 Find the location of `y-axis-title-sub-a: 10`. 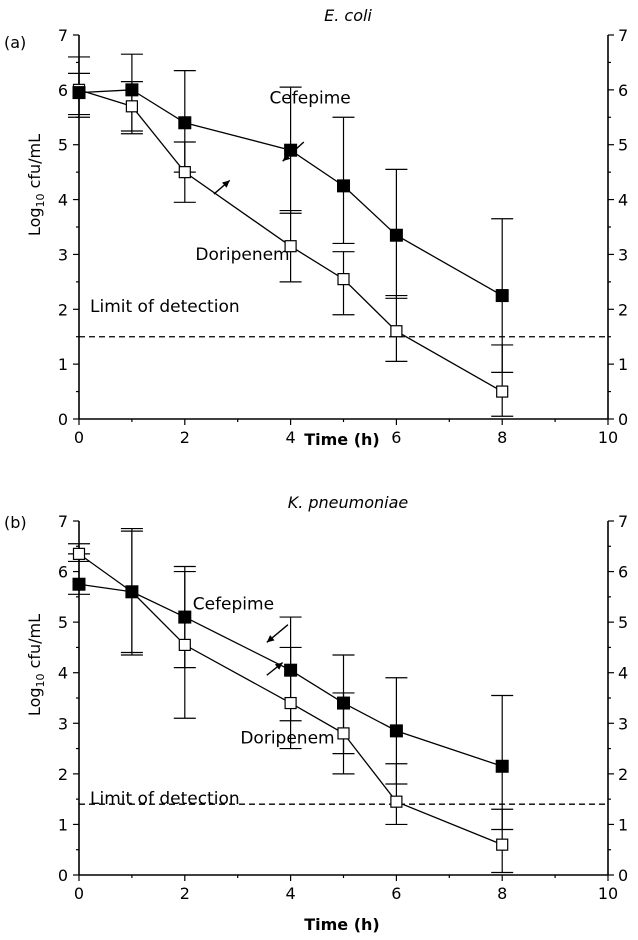

y-axis-title-sub-a: 10 is located at coordinates (40, 200).